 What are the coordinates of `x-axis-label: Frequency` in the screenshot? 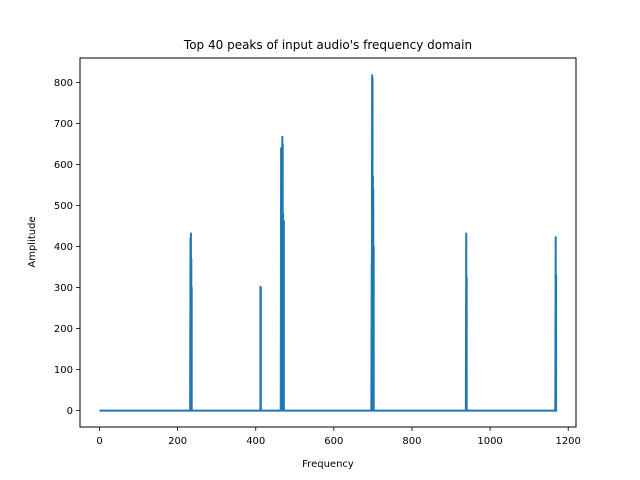 It's located at (328, 464).